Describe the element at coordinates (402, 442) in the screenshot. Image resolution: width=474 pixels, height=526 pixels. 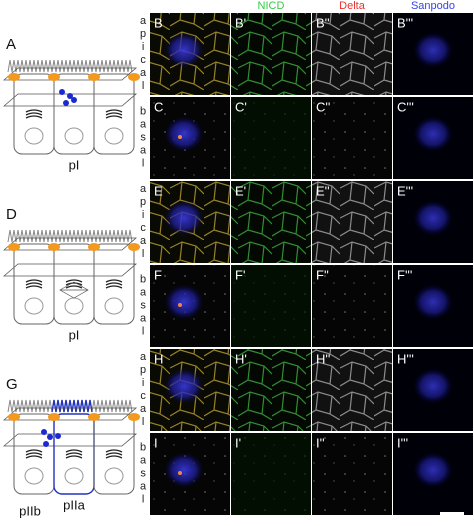
I see `panel-label: I'''` at that location.